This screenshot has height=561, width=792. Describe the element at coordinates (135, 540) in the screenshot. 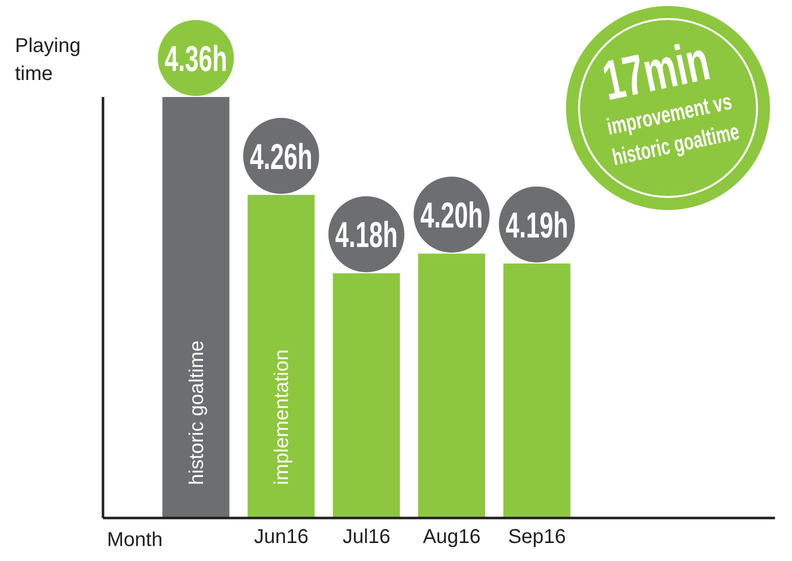

I see `x-axis-title: Month` at that location.